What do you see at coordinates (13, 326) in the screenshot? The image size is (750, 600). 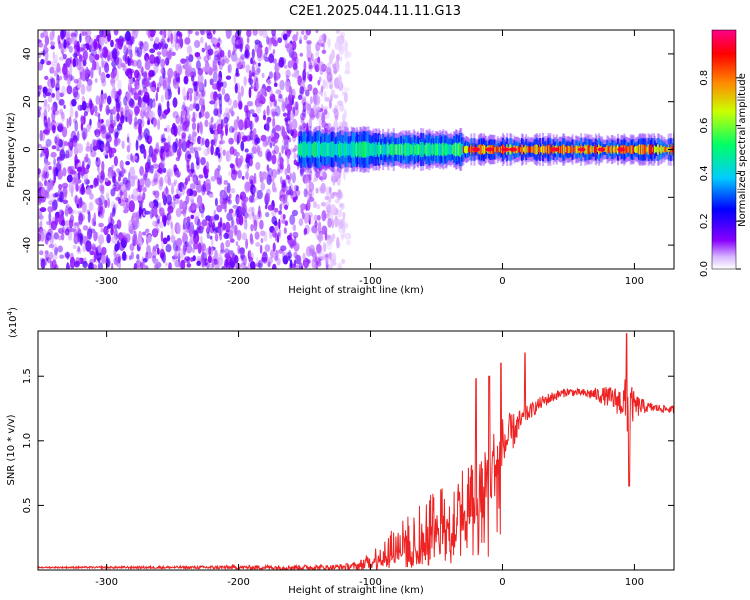 I see `snr-scale-prefix: (x10` at bounding box center [13, 326].